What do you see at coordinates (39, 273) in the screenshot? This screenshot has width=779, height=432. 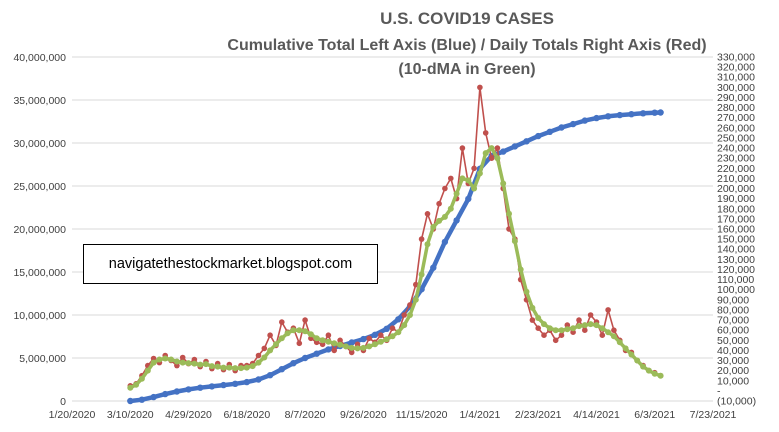 I see `left-tick-label: 15,000,000` at bounding box center [39, 273].